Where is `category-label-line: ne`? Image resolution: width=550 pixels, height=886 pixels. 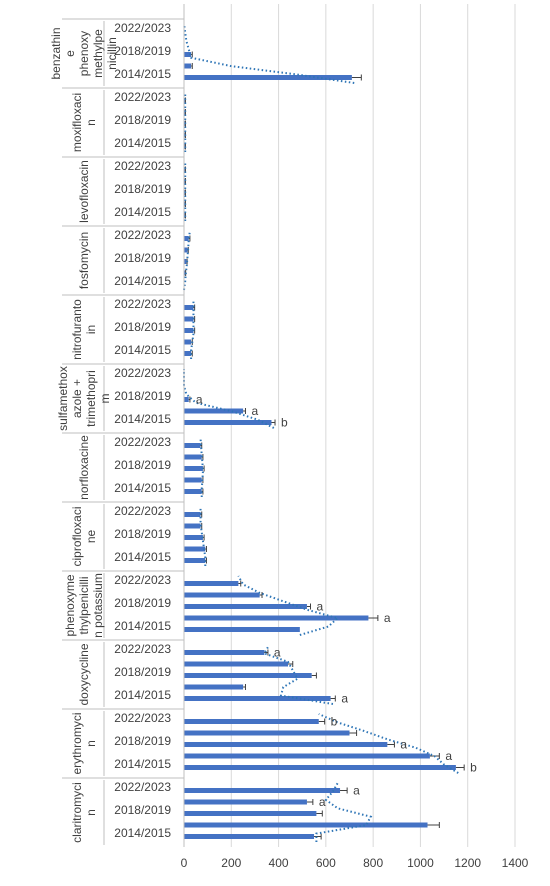
category-label-line: ne is located at coordinates (91, 537).